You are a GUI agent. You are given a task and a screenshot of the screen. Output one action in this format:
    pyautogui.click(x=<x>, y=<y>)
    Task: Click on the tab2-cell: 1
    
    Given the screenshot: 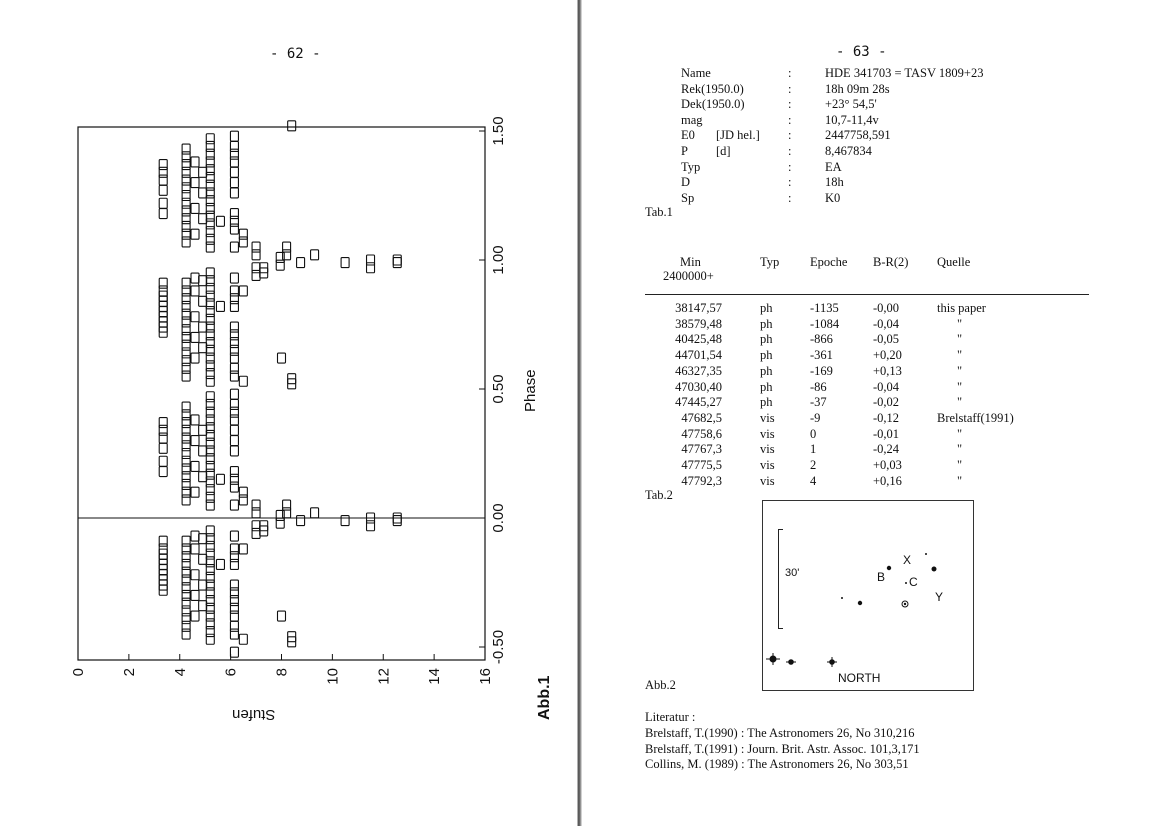 What is the action you would take?
    pyautogui.click(x=813, y=449)
    